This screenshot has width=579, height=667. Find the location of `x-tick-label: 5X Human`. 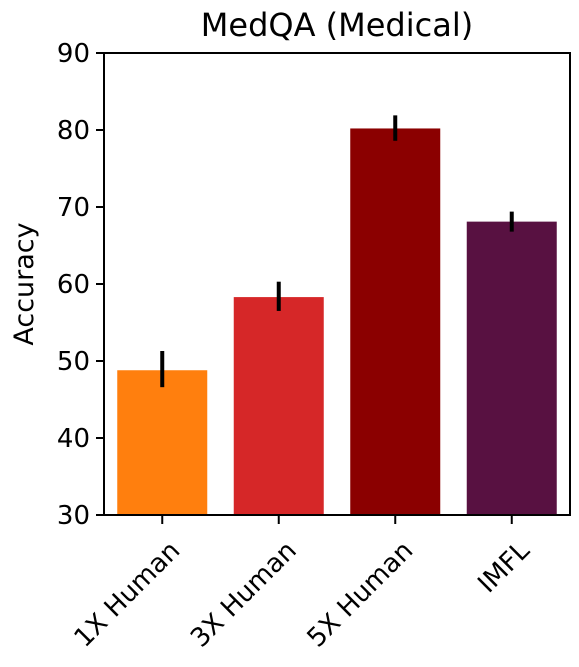

x-tick-label: 5X Human is located at coordinates (361, 595).